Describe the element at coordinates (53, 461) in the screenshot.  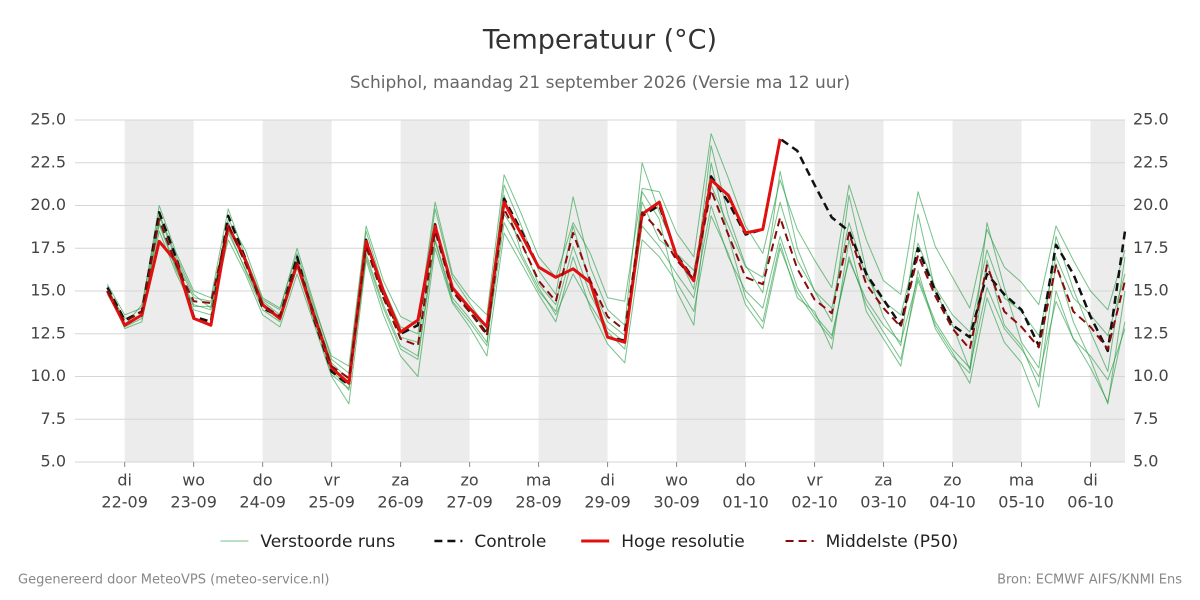
I see `y-tick-label: 5.0` at that location.